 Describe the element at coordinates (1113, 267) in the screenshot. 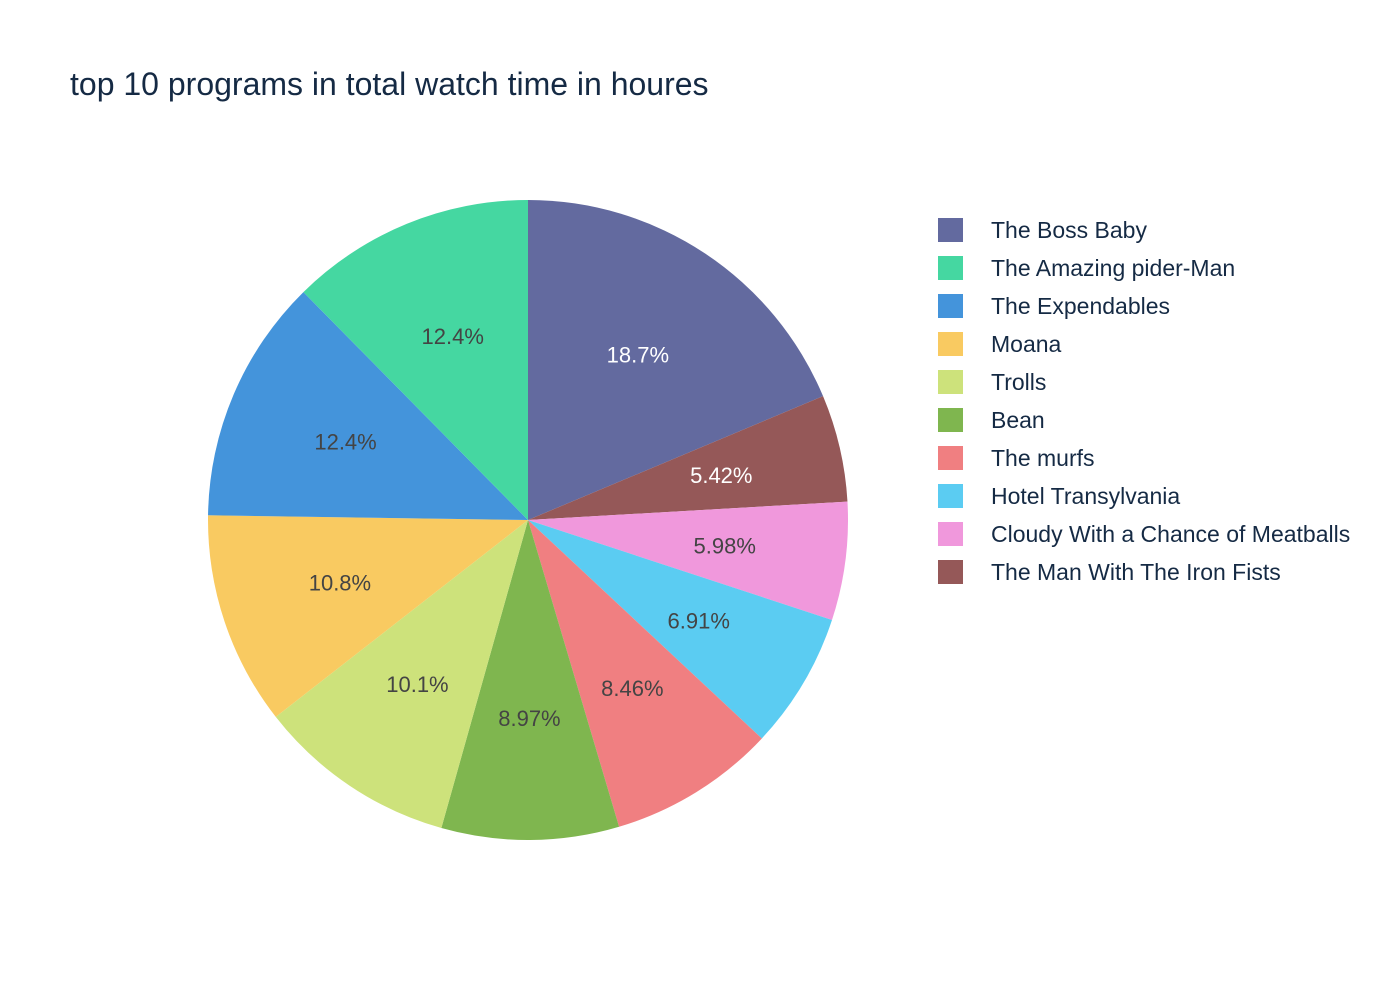

I see `legend-label: The Amazing pider-Man` at that location.